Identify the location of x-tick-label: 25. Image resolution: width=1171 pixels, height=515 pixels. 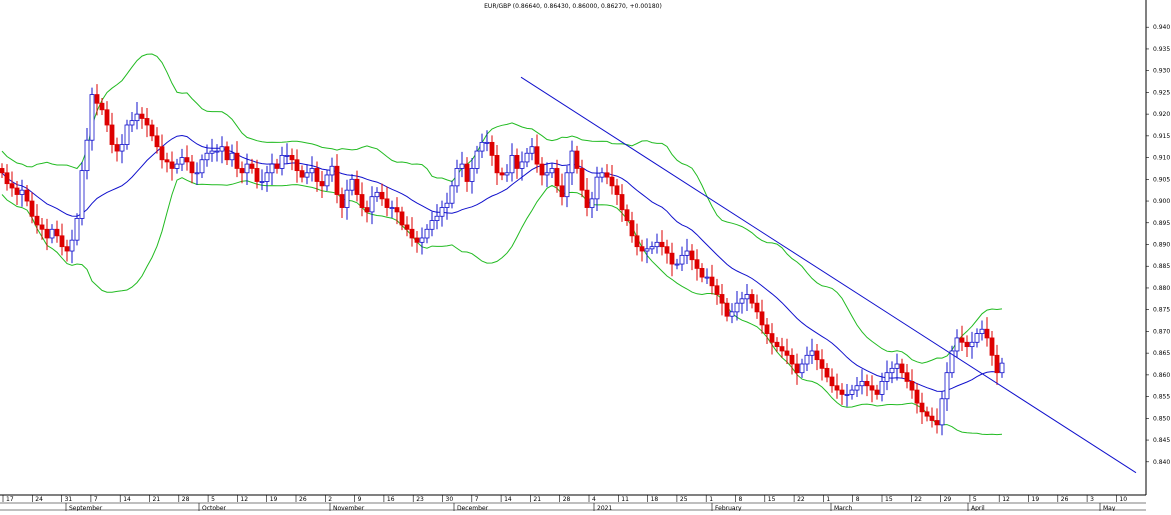
(684, 499).